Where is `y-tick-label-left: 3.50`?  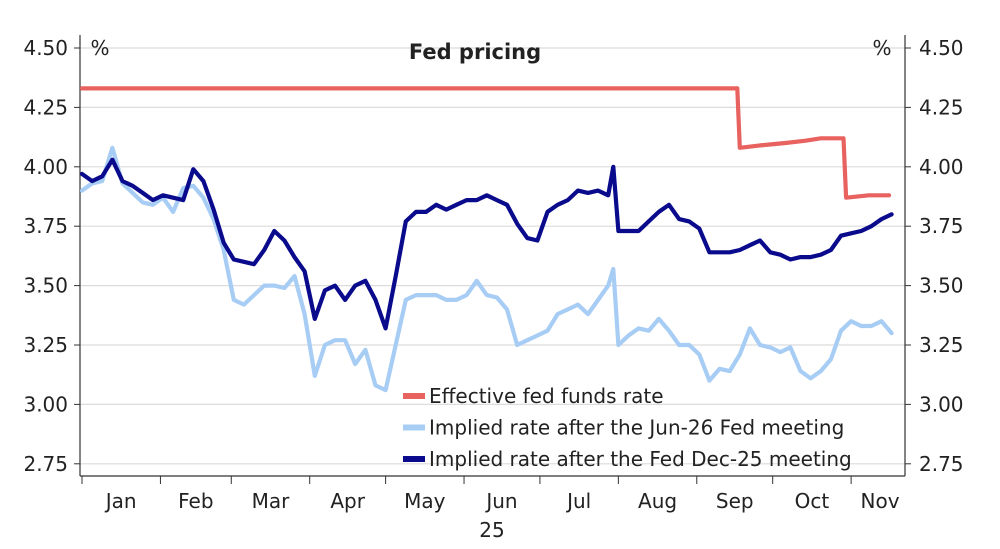 y-tick-label-left: 3.50 is located at coordinates (45, 286).